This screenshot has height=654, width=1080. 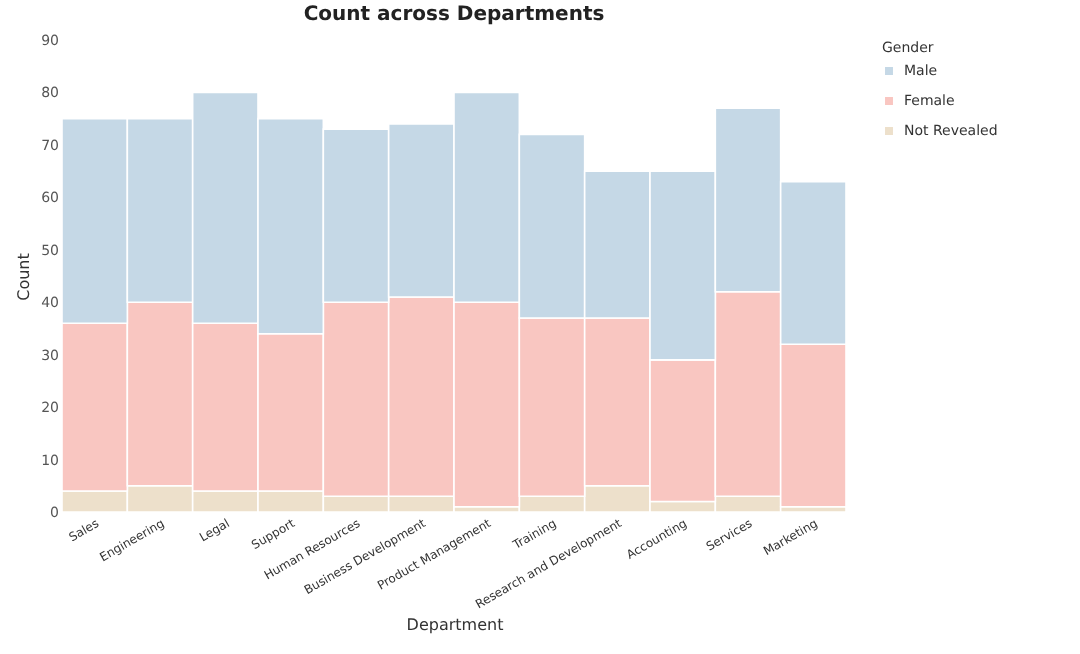 What do you see at coordinates (24, 277) in the screenshot?
I see `y-axis-title: Count` at bounding box center [24, 277].